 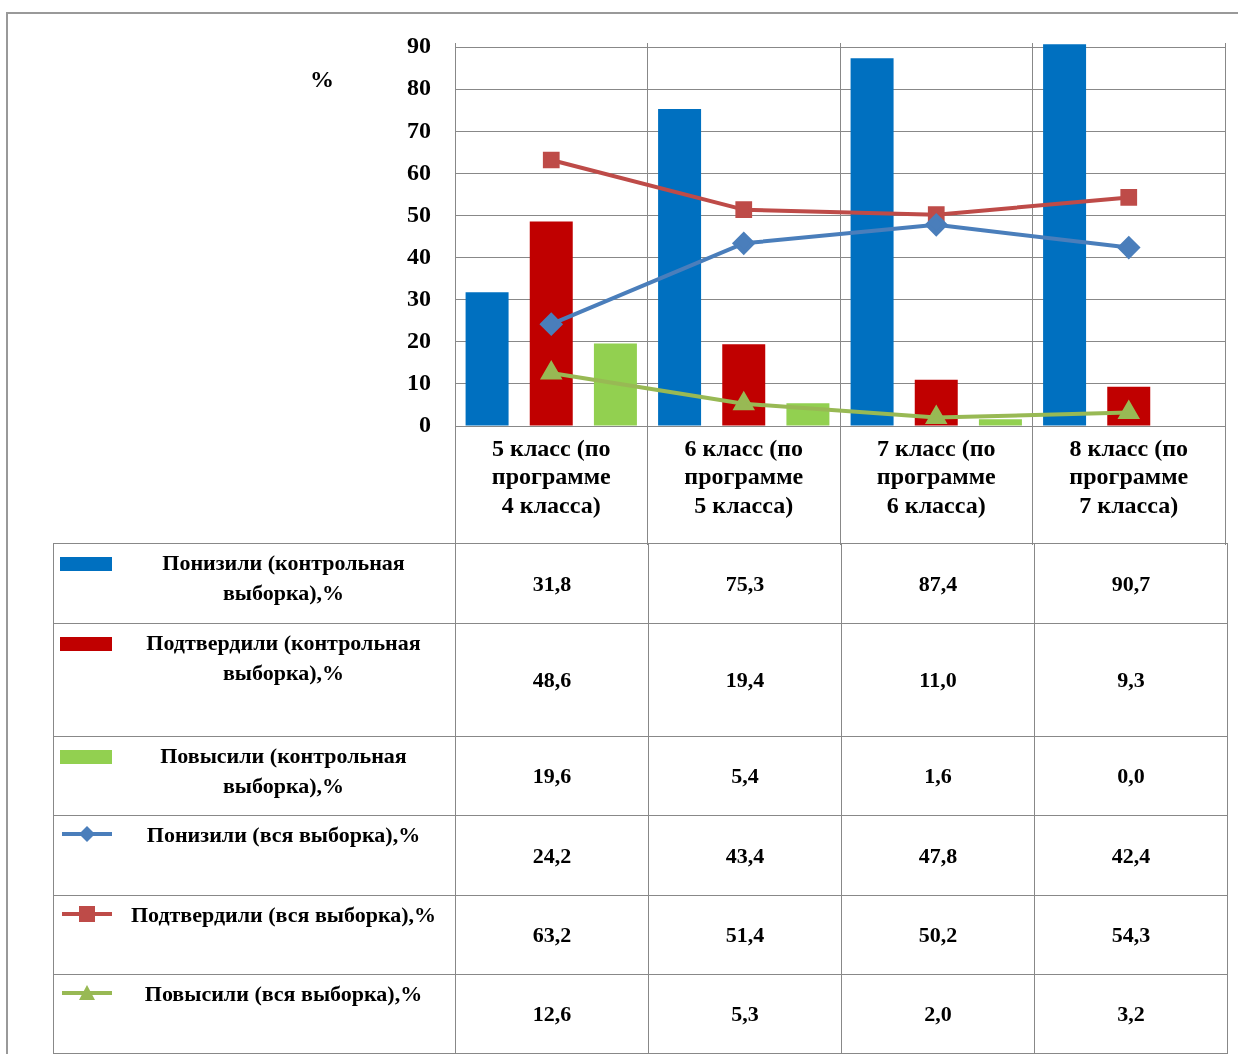 I want to click on data-label: 48,6, so click(x=552, y=680).